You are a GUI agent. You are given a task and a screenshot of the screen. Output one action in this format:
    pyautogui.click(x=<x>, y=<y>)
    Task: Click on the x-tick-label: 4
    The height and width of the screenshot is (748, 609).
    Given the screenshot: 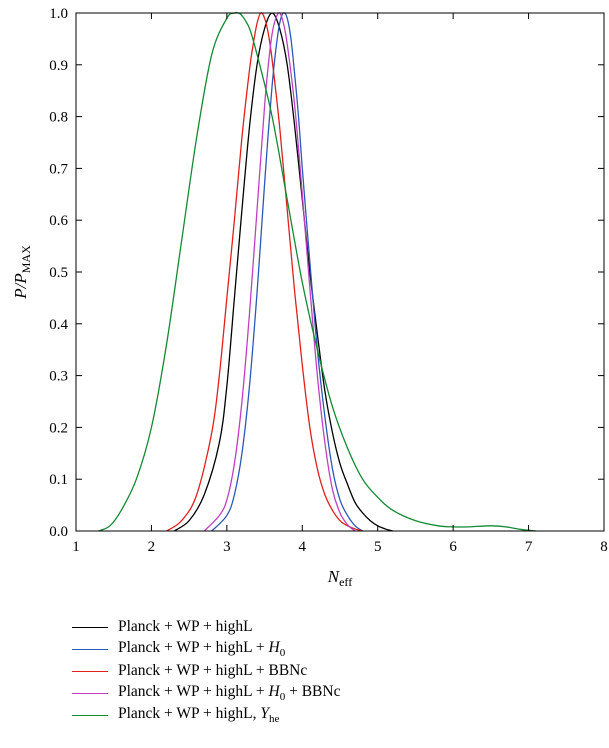 What is the action you would take?
    pyautogui.click(x=303, y=547)
    